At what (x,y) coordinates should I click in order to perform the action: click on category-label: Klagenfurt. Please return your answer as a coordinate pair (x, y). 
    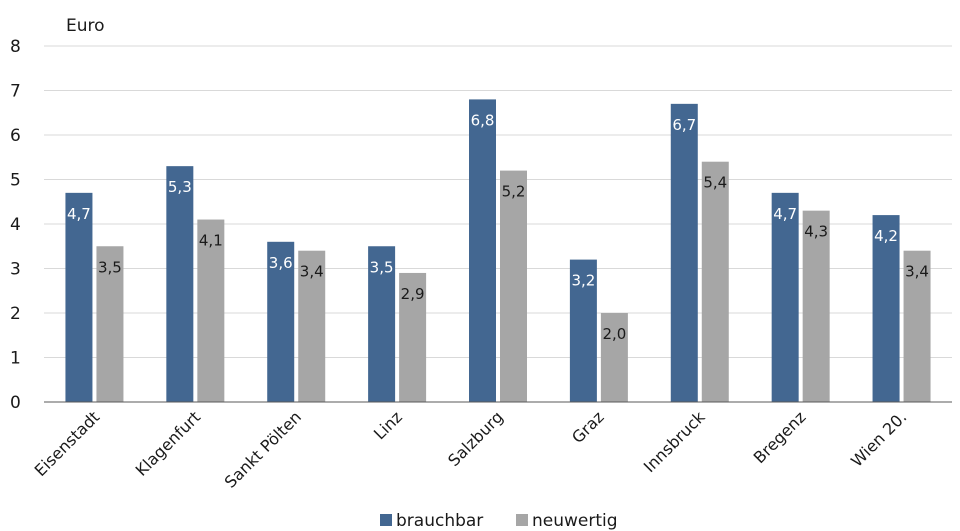
    Looking at the image, I should click on (168, 443).